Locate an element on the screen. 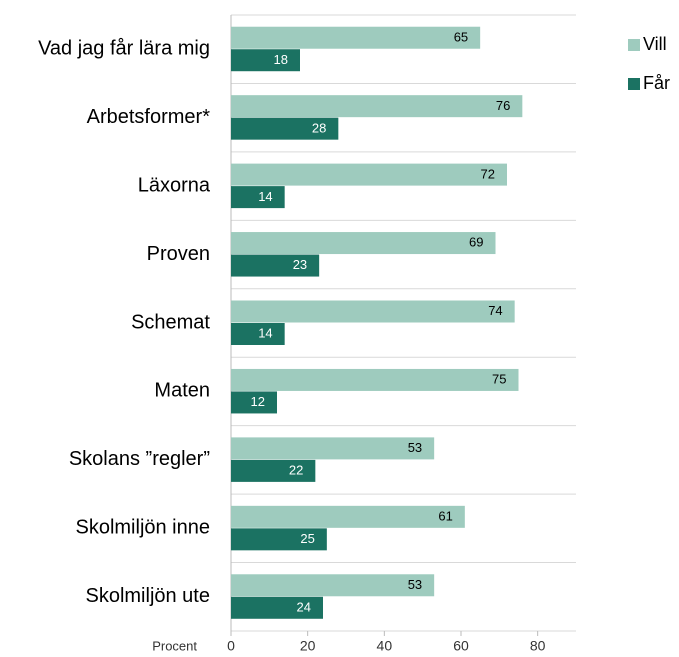 The height and width of the screenshot is (657, 679). value-label: 65 is located at coordinates (461, 36).